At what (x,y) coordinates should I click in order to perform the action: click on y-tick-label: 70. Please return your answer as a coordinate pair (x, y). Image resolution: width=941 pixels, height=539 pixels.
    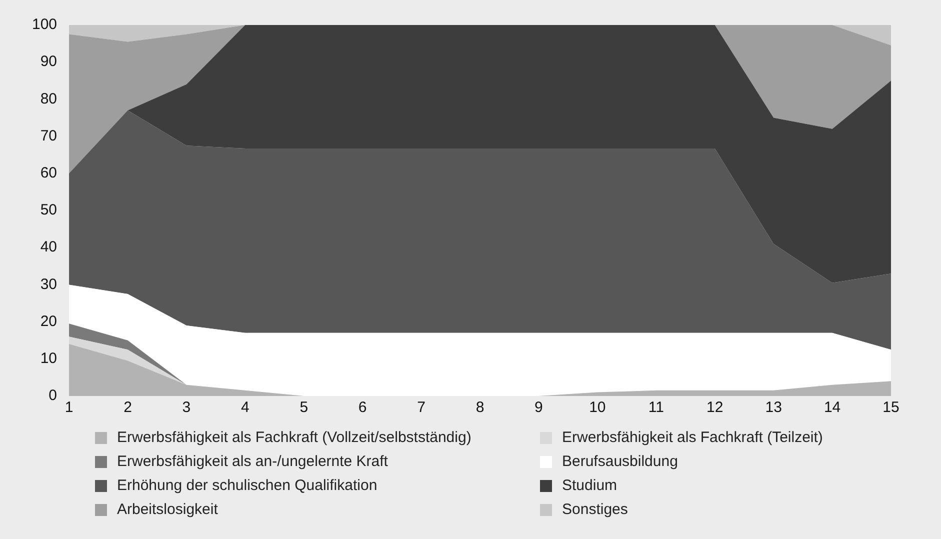
    Looking at the image, I should click on (49, 135).